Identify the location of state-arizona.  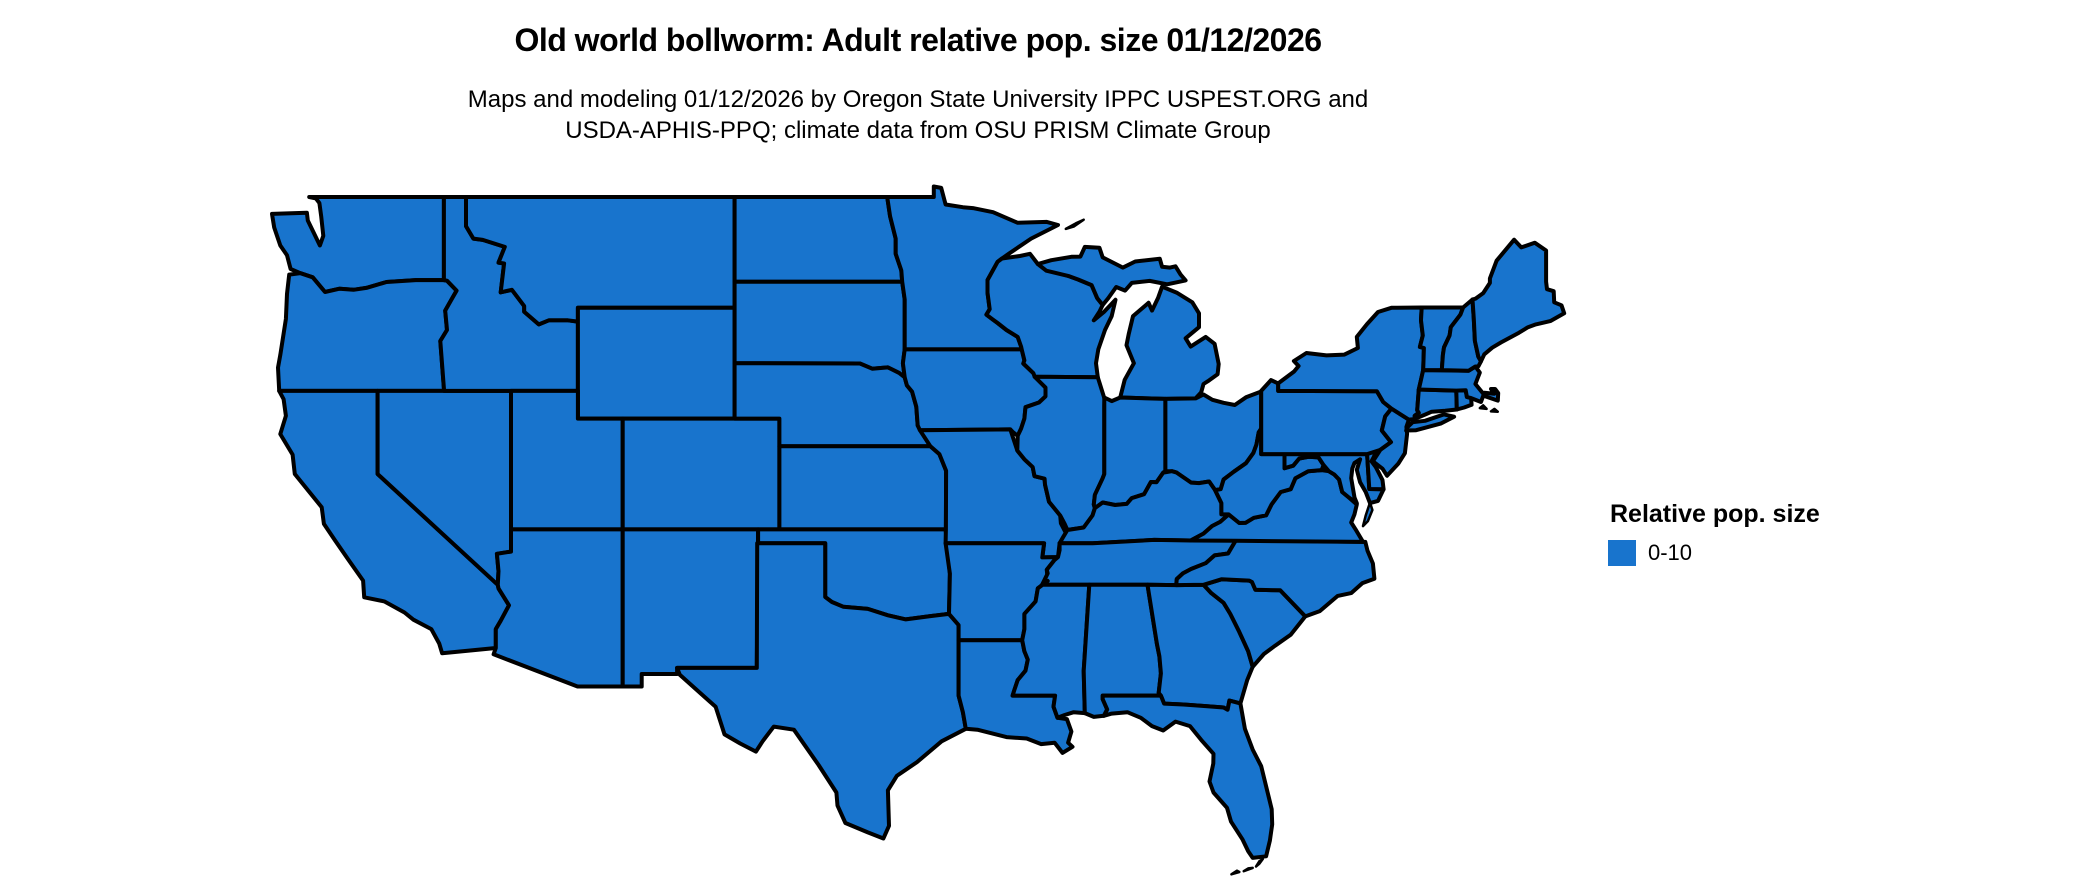
(558, 608).